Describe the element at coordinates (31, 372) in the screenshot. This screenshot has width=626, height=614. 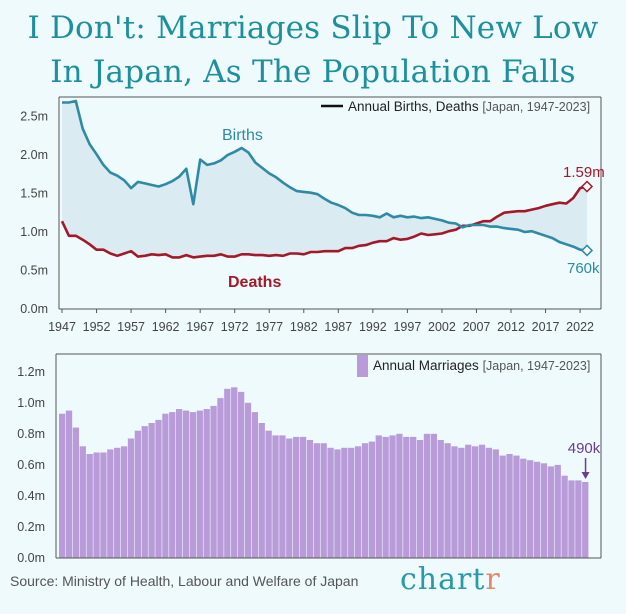
I see `bottom-y-tick-label: 1.2m` at that location.